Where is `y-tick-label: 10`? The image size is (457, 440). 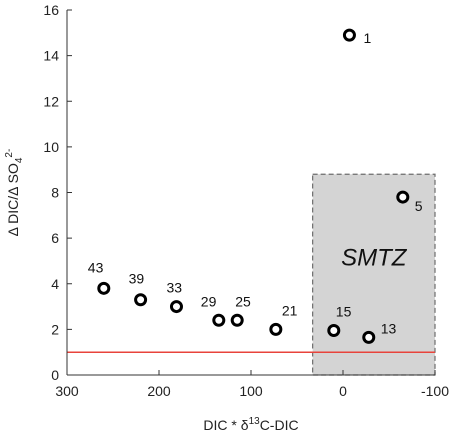
y-tick-label: 10 is located at coordinates (51, 147).